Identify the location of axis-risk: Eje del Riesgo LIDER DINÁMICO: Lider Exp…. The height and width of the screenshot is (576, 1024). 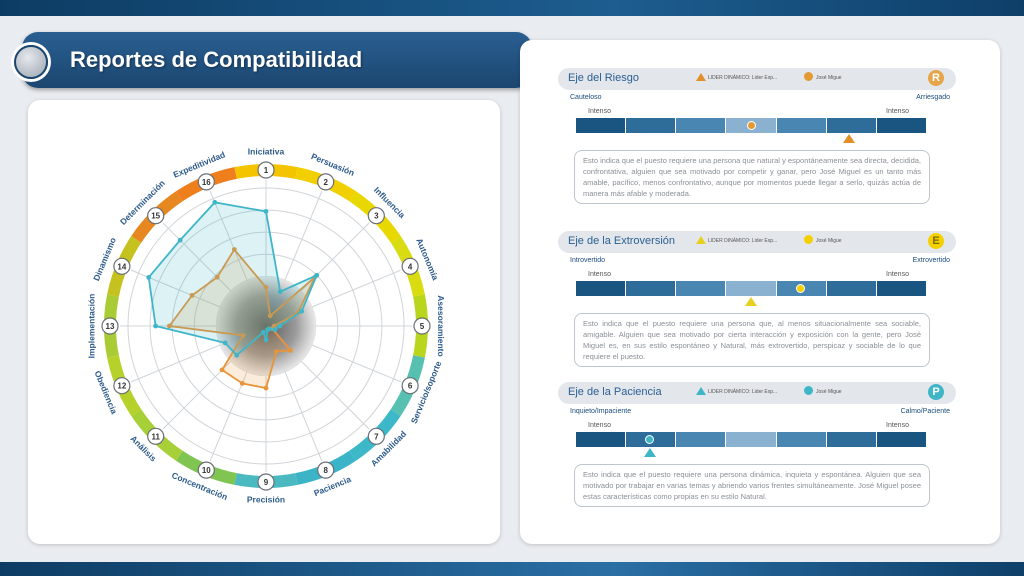
(757, 140).